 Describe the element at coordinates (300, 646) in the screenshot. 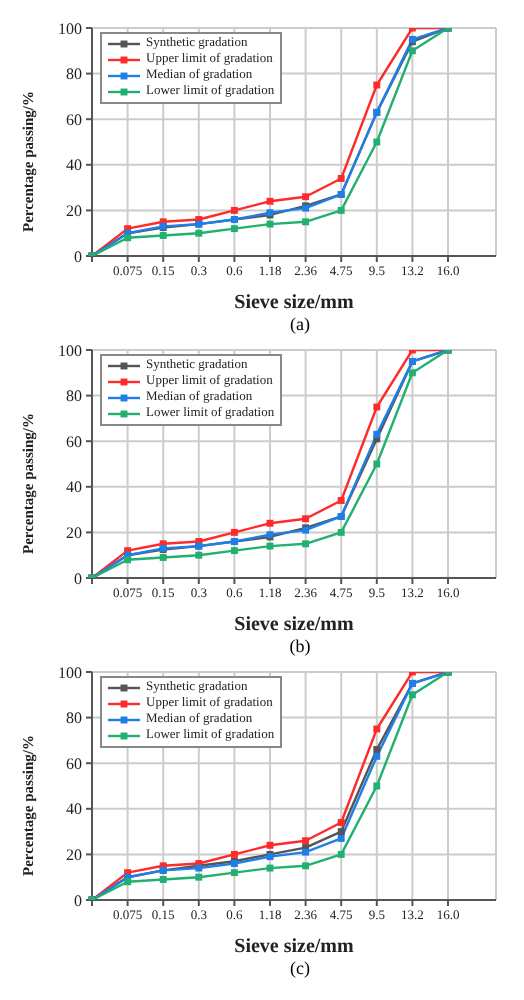

I see `text: (b)` at that location.